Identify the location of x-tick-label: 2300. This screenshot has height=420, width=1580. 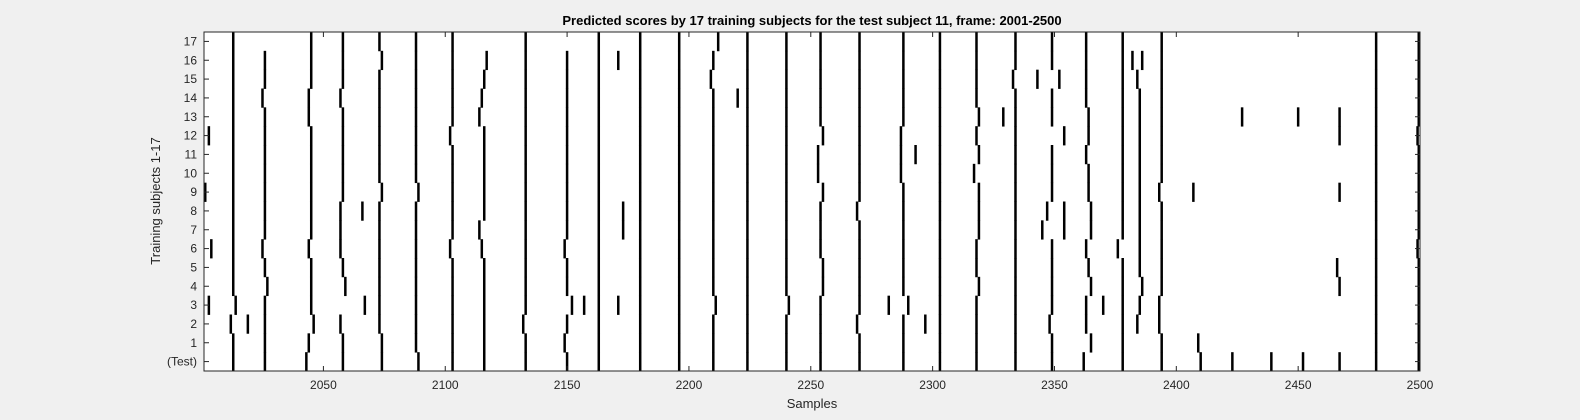
(932, 385).